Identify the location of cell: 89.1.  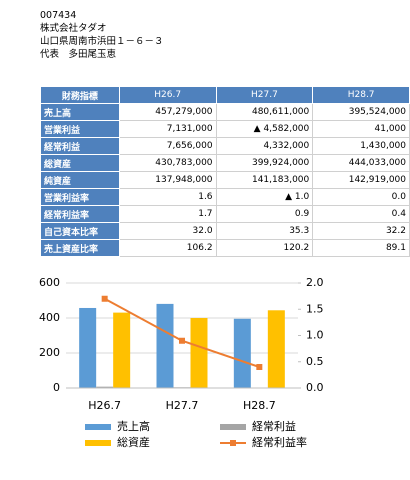
(361, 248).